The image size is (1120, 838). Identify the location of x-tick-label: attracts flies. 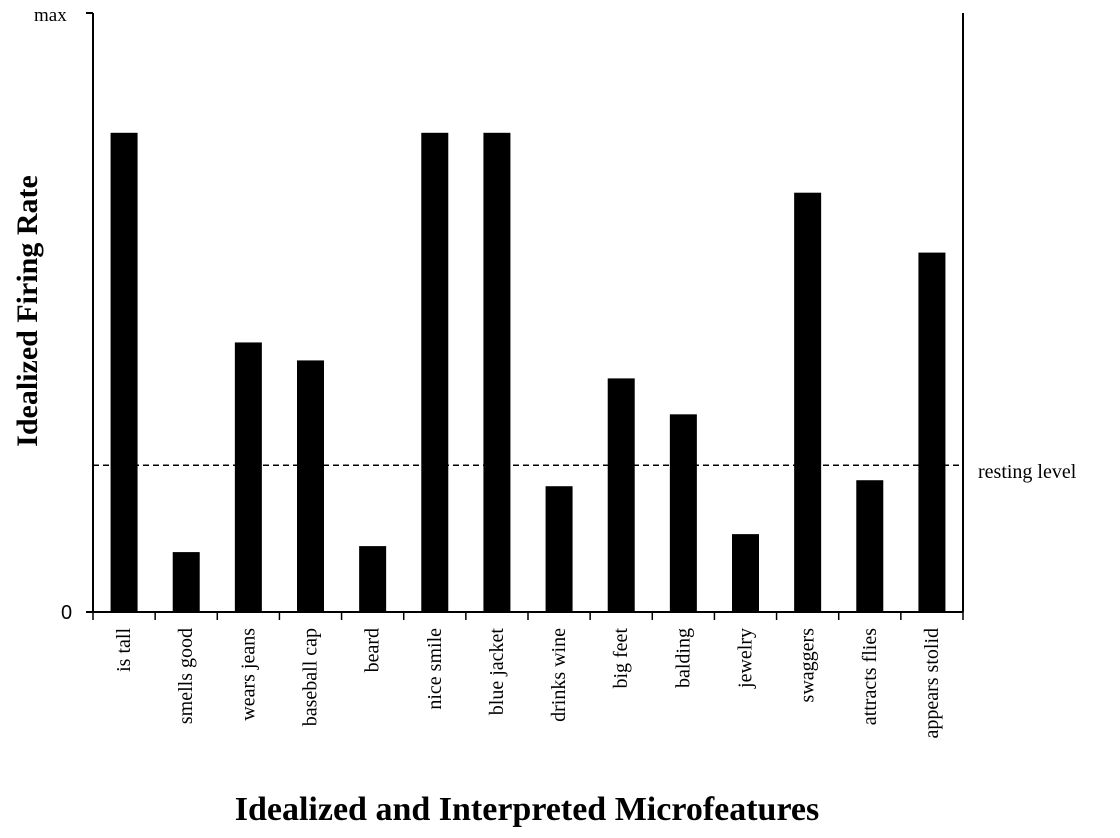
(870, 676).